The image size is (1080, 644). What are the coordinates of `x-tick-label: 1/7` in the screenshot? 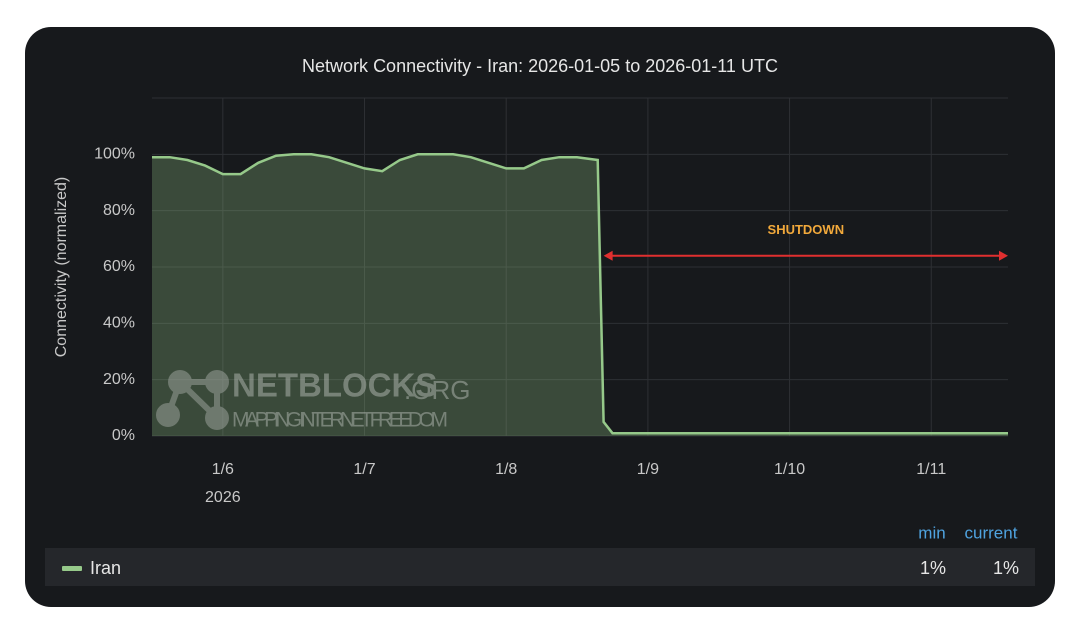 It's located at (364, 469).